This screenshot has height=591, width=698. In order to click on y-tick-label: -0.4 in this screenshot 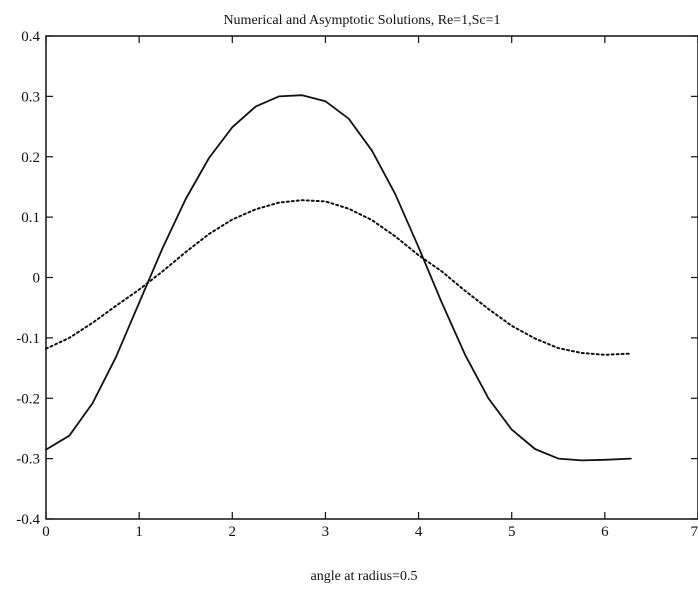, I will do `click(28, 520)`.